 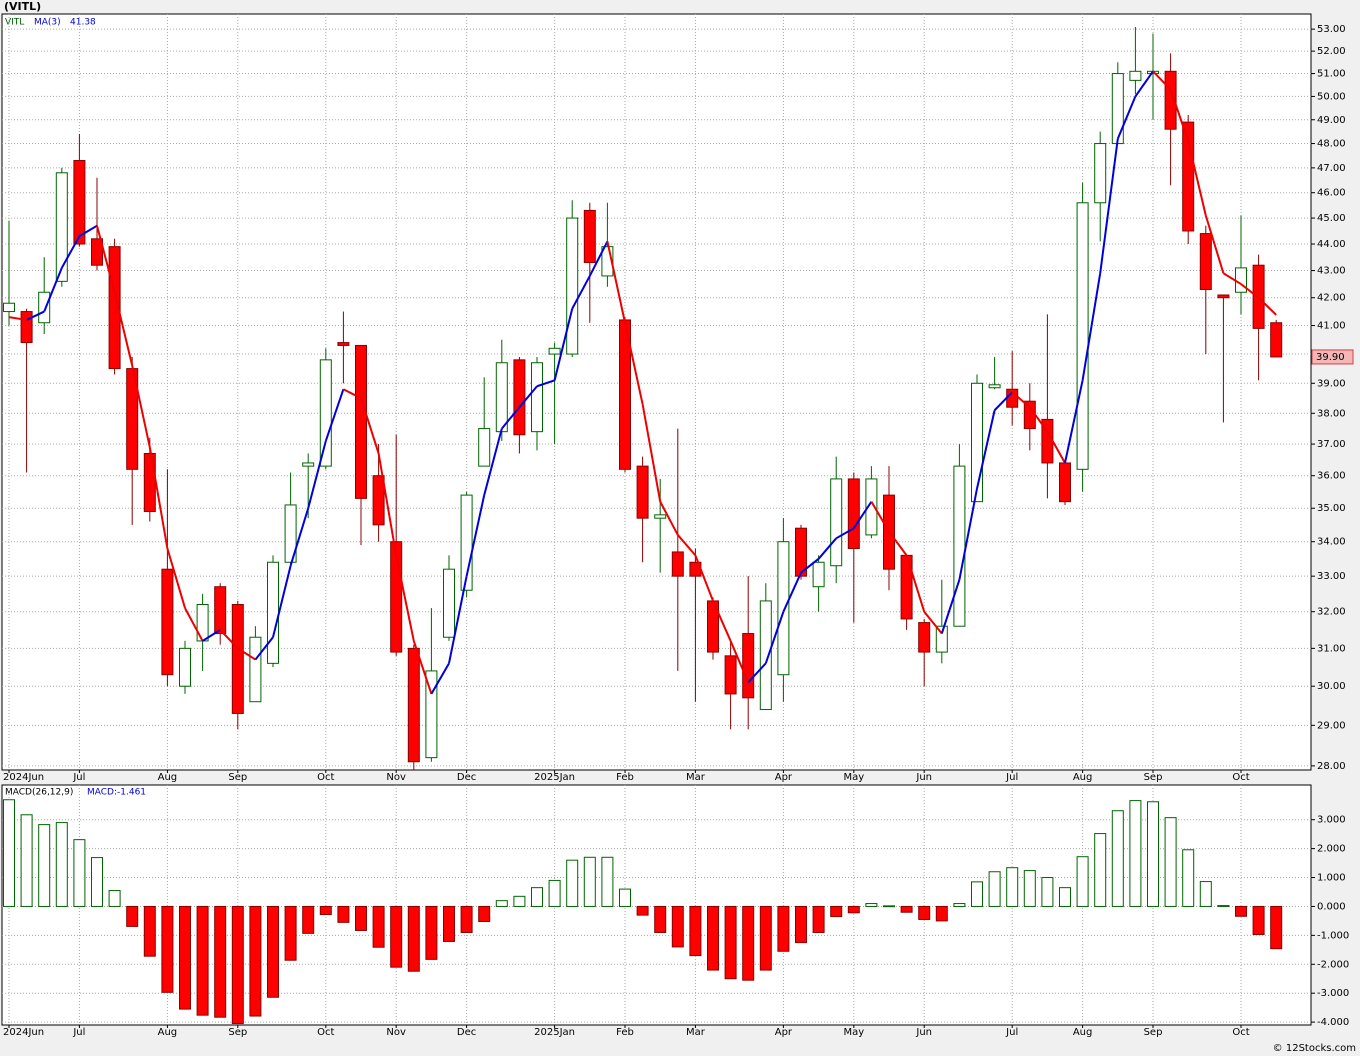 I want to click on y-tick-label: -3.000, so click(x=1333, y=993).